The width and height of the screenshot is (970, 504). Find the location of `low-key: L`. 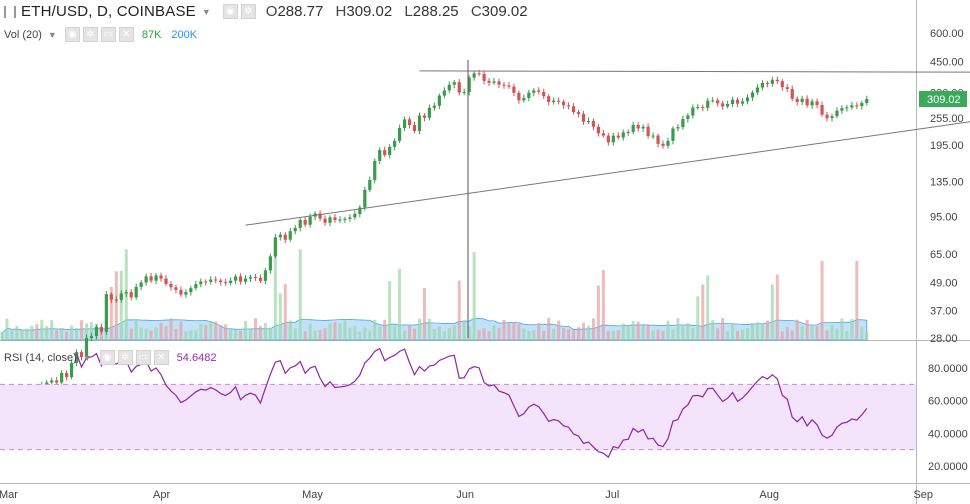

low-key: L is located at coordinates (408, 11).